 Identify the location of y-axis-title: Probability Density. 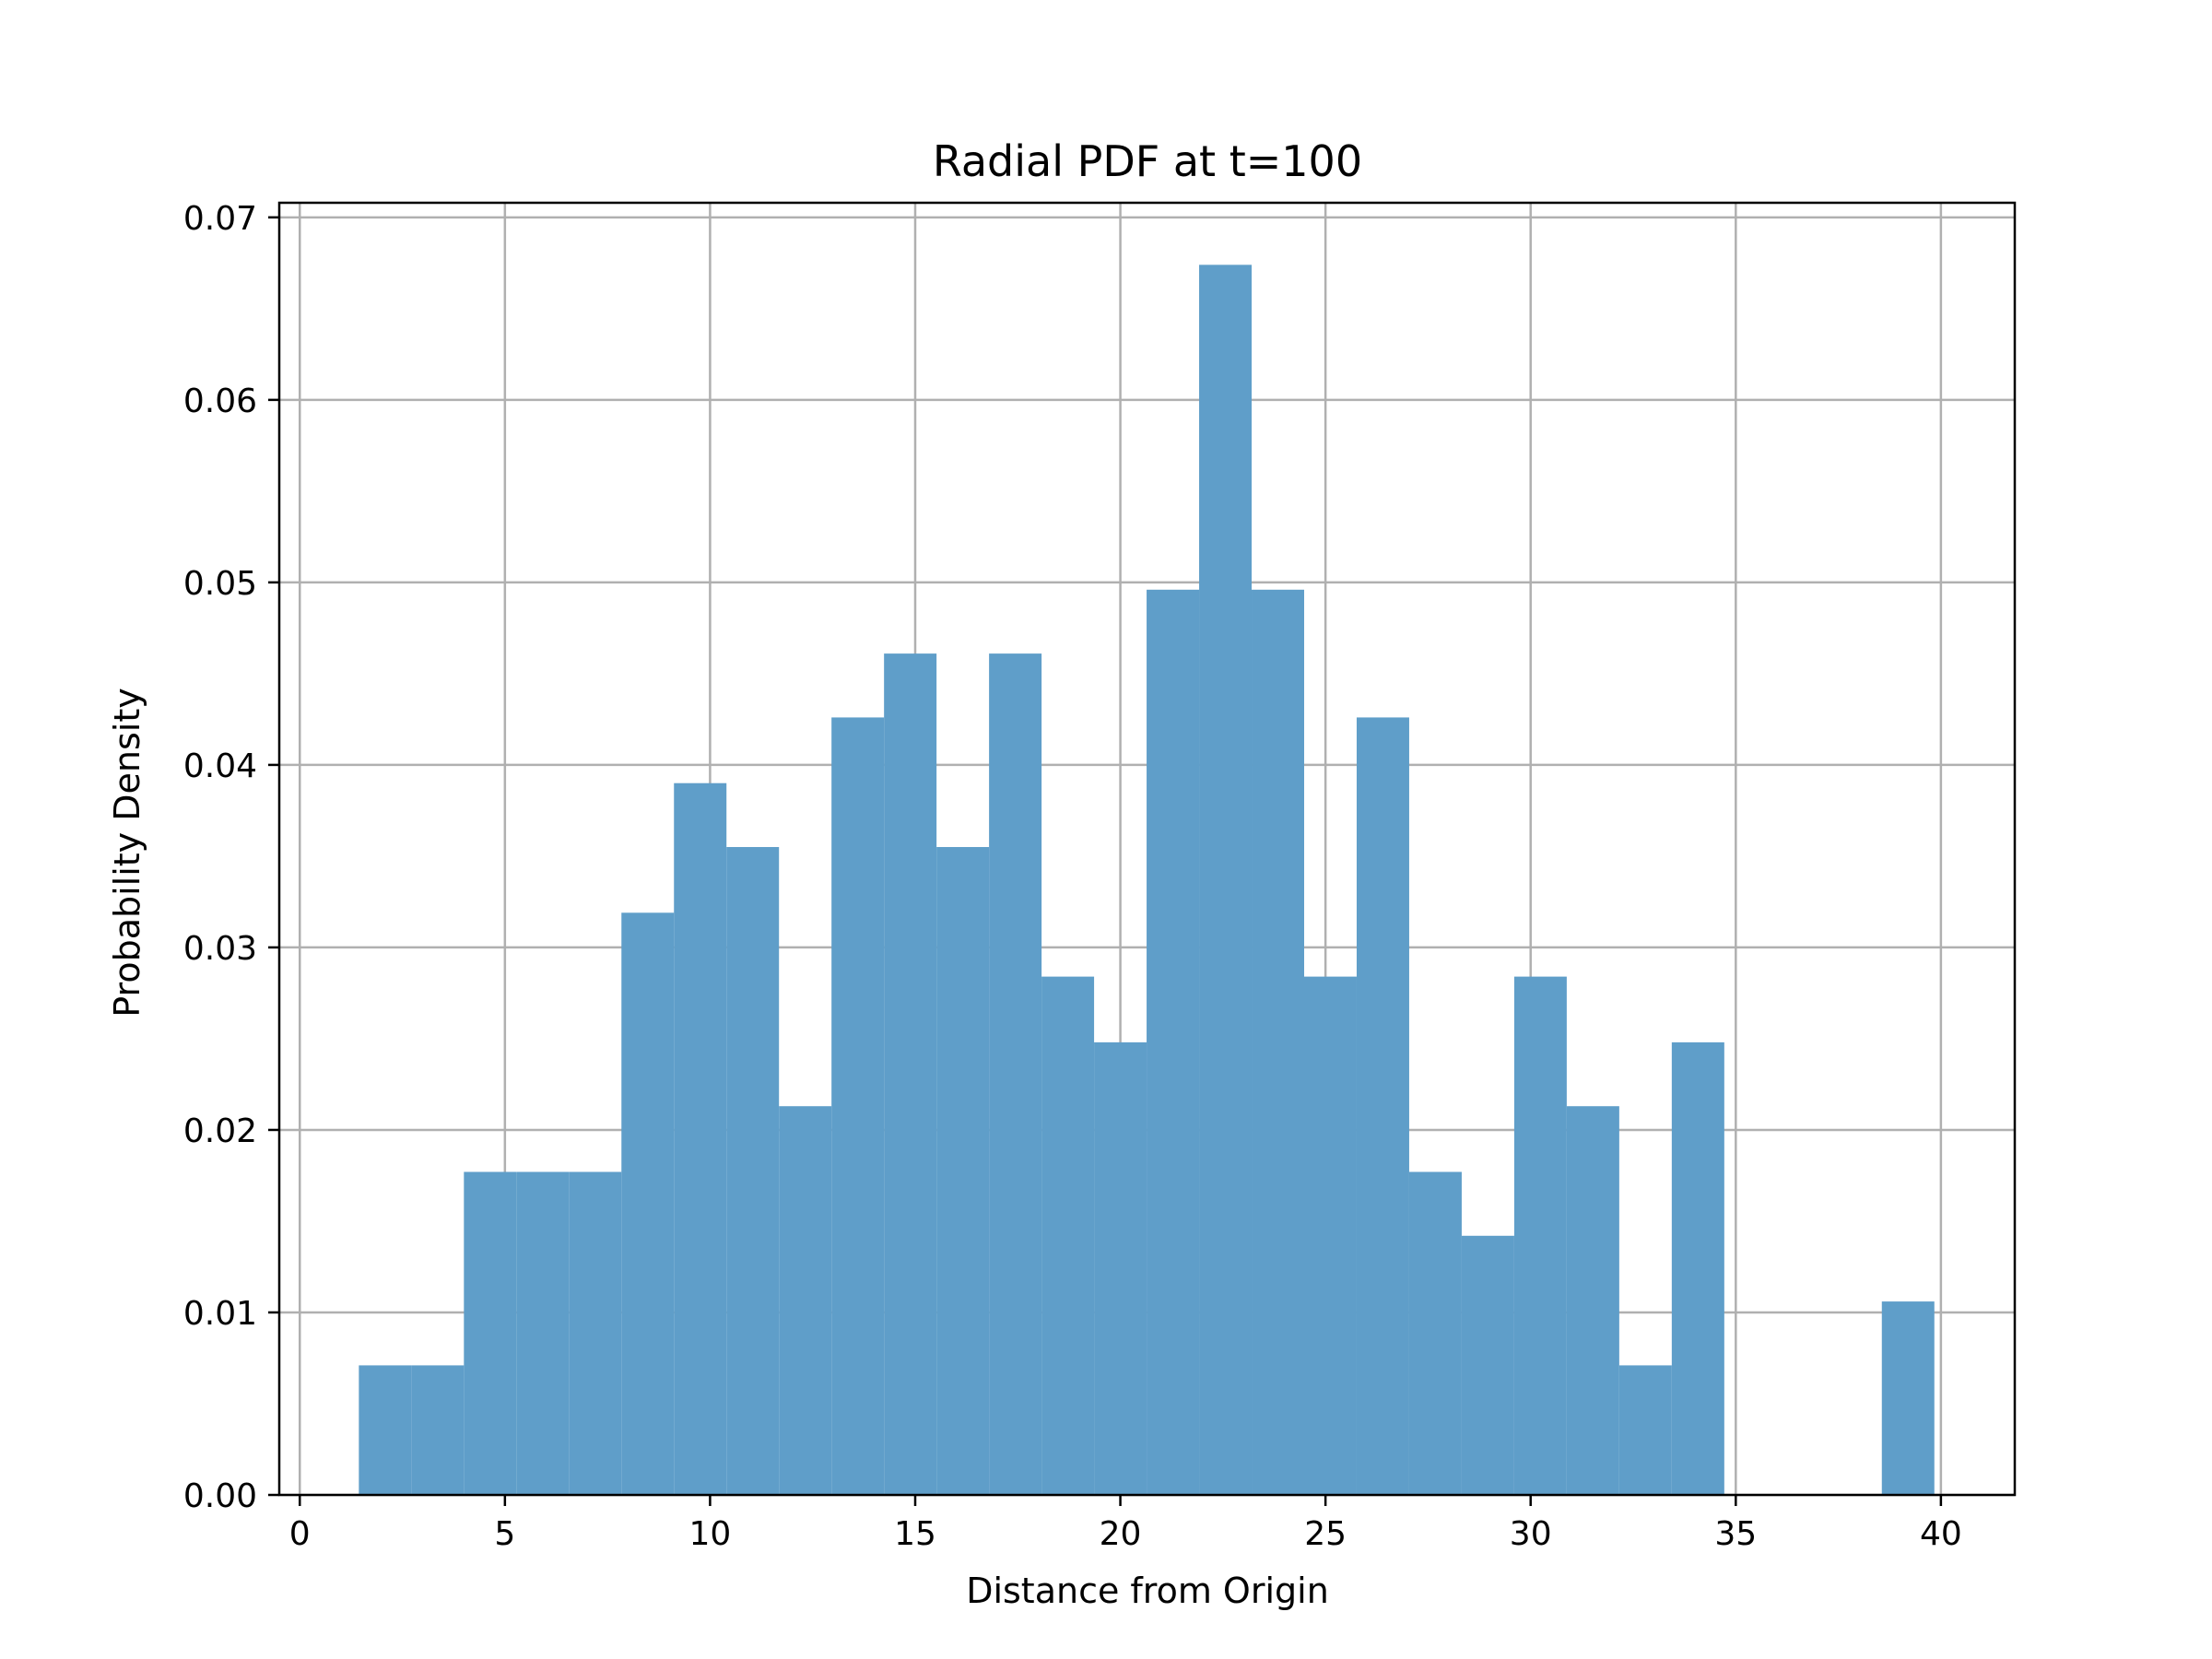
(127, 852).